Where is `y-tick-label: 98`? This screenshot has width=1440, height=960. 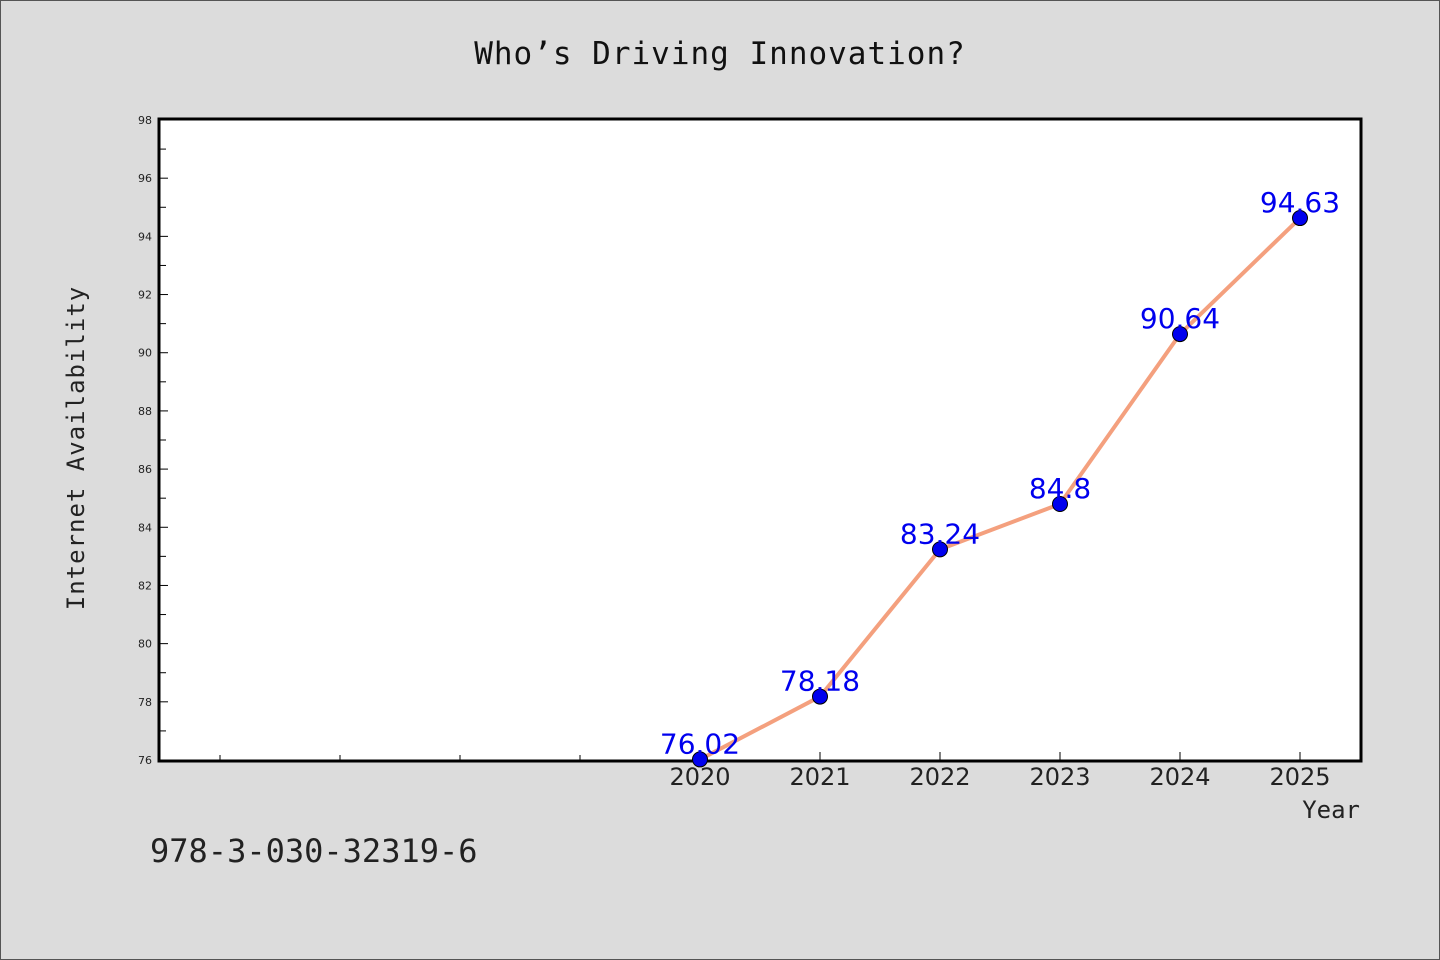 y-tick-label: 98 is located at coordinates (145, 120).